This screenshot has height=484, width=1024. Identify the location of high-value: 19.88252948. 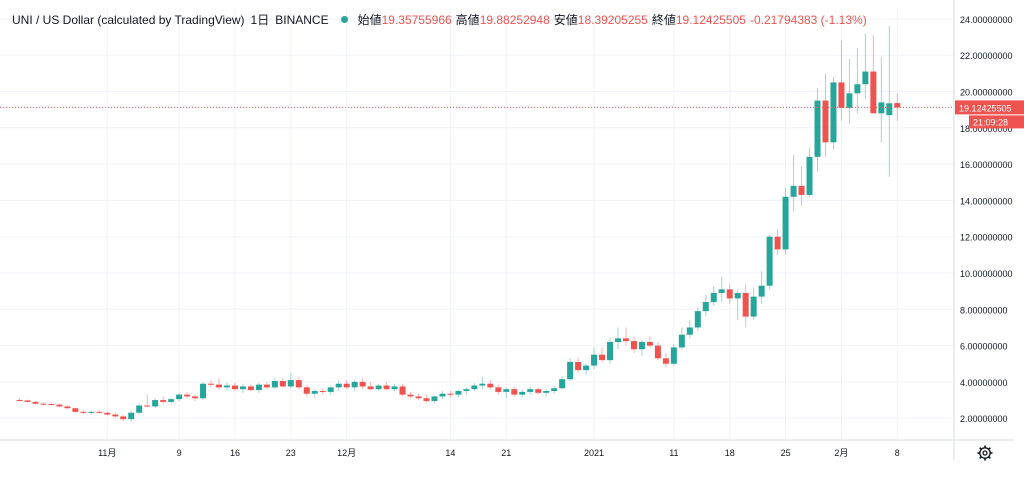
(514, 19).